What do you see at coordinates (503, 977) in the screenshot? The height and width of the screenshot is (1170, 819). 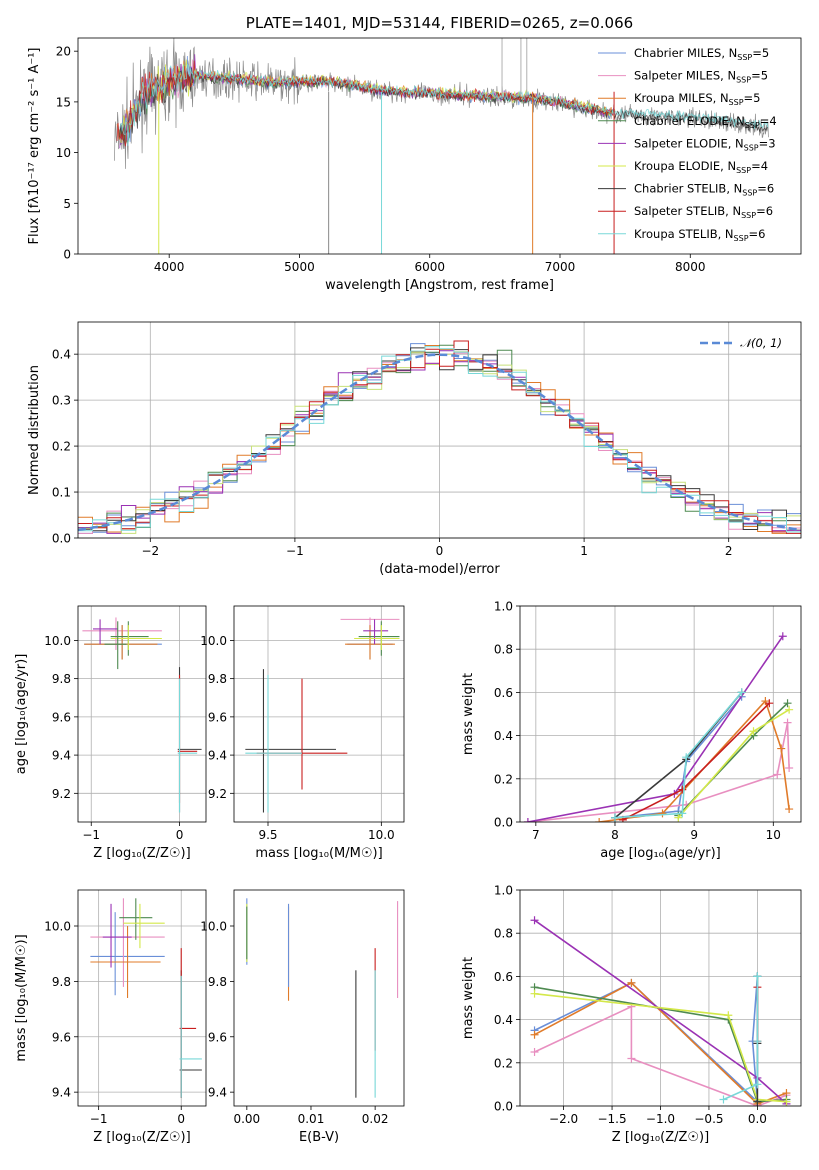 I see `y-tick-label: 0.6` at bounding box center [503, 977].